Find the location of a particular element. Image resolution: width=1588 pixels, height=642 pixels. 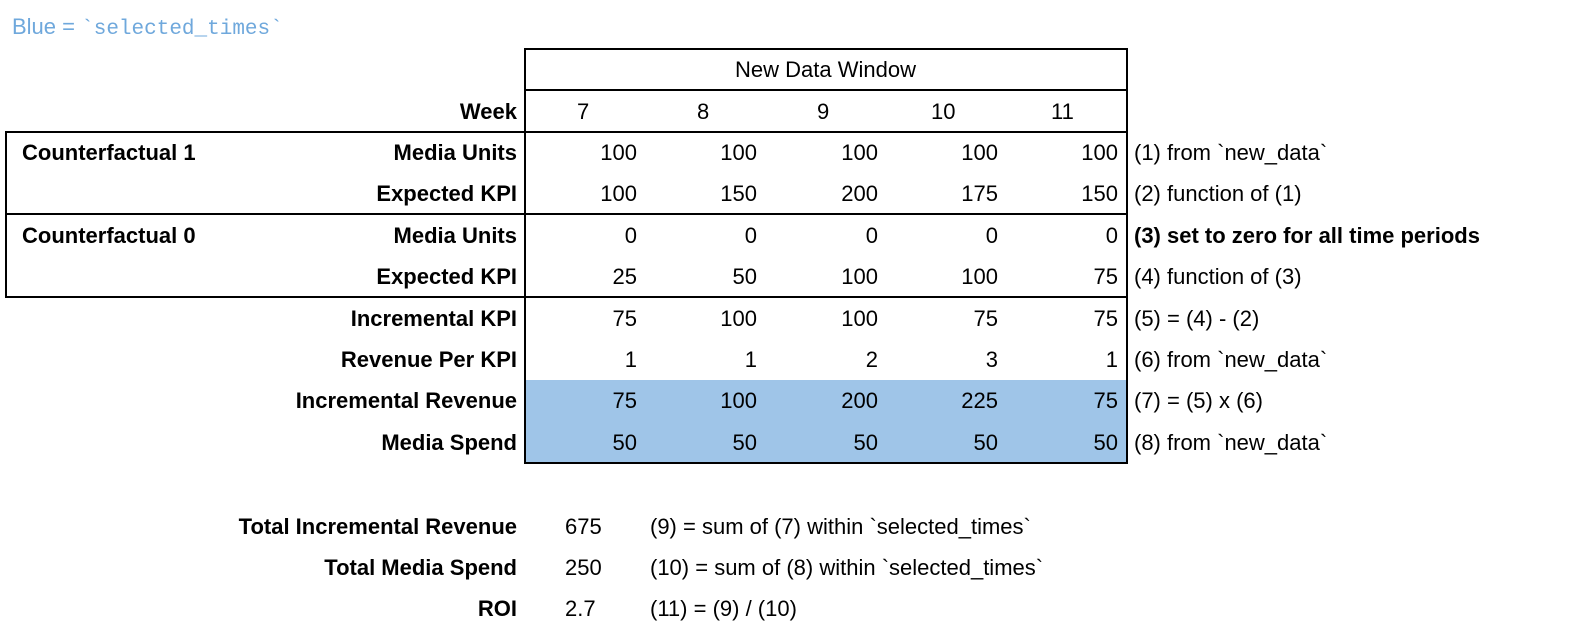

row-note: (2) function of (1) is located at coordinates (1218, 194).